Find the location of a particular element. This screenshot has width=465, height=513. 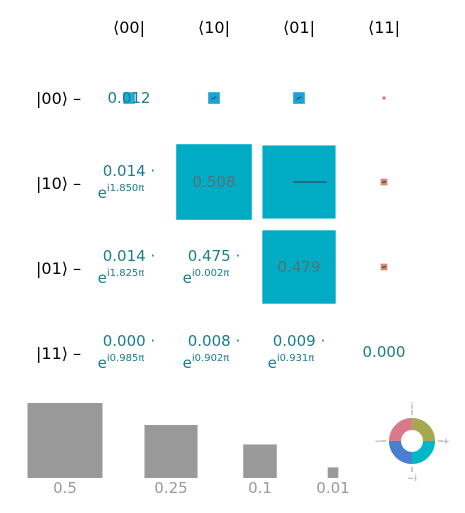

row-headers: |00⟩ – |10⟩ – |01⟩ – |11⟩ – is located at coordinates (58, 226).